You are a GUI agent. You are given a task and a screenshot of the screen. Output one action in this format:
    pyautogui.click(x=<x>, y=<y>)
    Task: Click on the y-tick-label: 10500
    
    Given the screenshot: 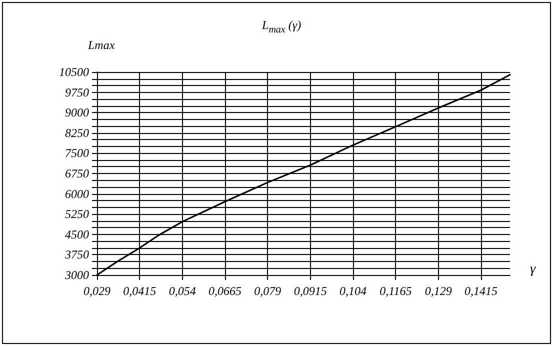 What is the action you would take?
    pyautogui.click(x=74, y=72)
    